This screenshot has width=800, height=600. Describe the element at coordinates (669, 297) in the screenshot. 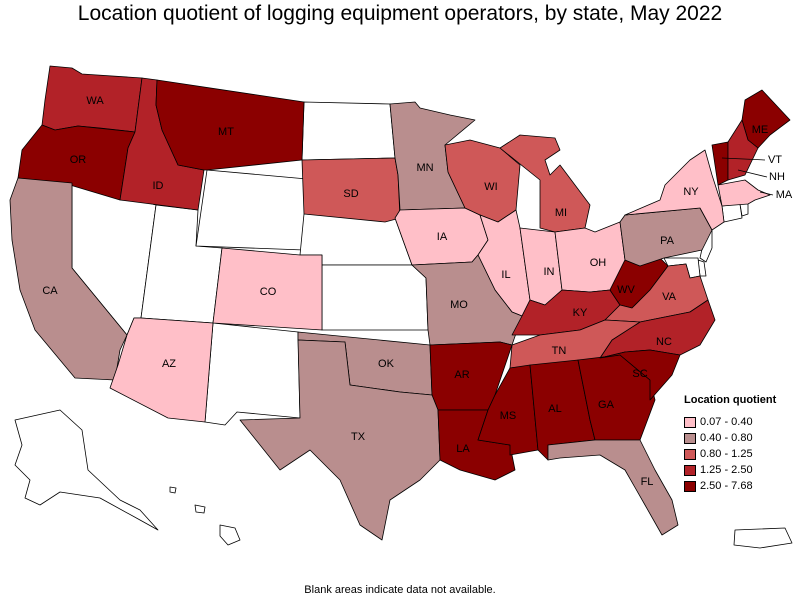

I see `label-va: VA` at that location.